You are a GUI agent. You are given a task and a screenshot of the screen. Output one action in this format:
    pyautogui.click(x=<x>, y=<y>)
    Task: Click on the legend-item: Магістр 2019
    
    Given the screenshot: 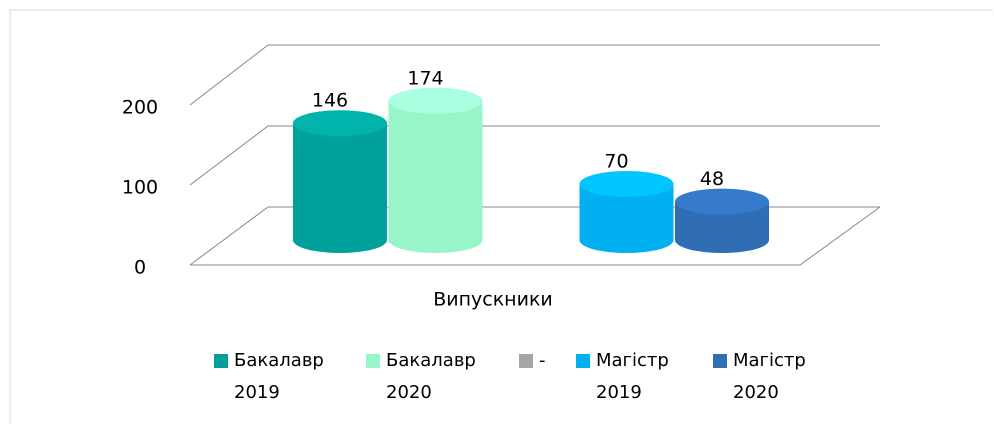 What is the action you would take?
    pyautogui.click(x=632, y=377)
    